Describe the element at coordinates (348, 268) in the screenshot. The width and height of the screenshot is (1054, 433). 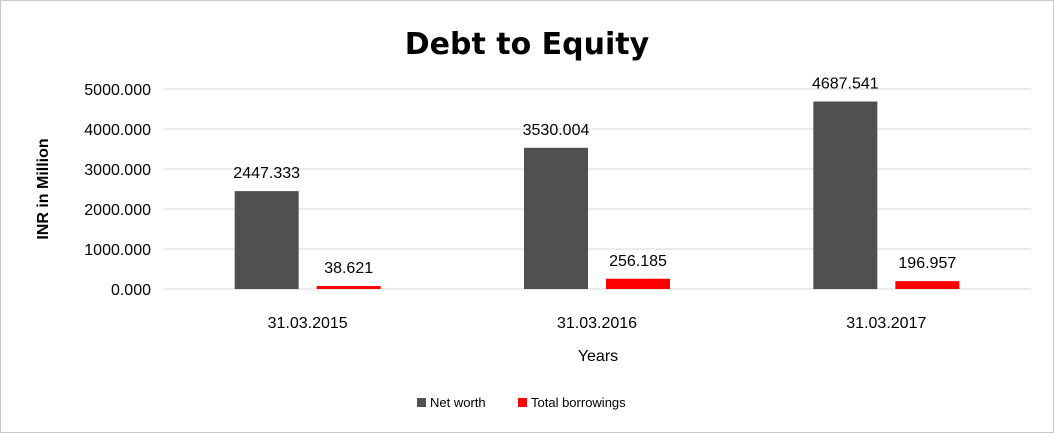
I see `data-label: 38.621` at that location.